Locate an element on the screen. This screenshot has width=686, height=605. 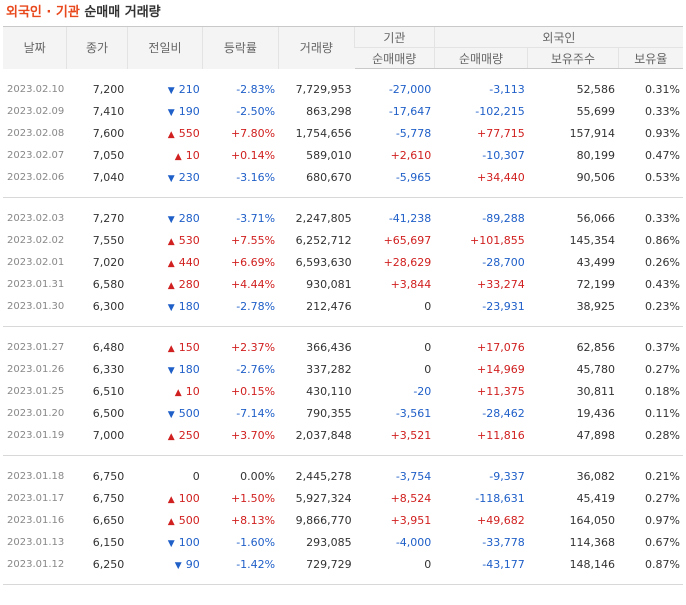
header-institution: 기관 is located at coordinates (394, 37).